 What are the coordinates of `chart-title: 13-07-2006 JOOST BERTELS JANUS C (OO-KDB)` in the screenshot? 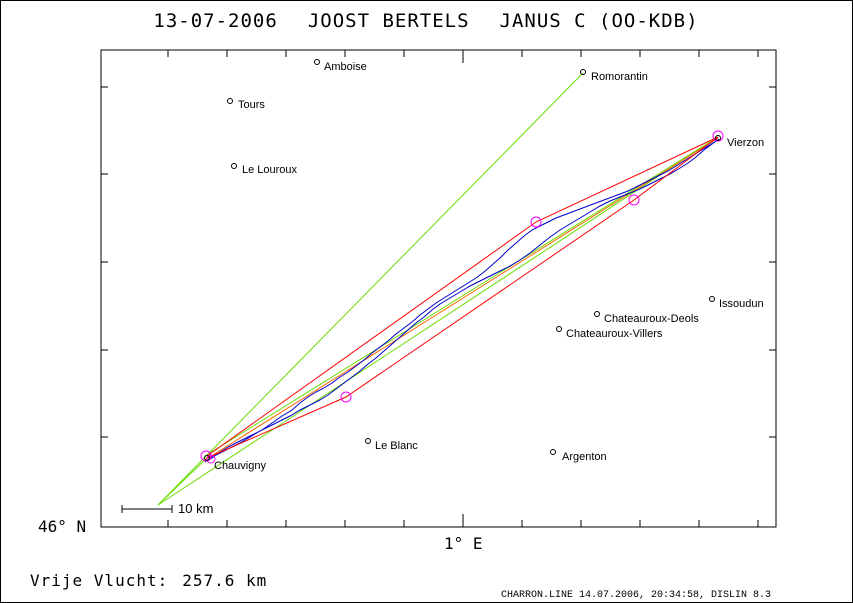 It's located at (425, 21).